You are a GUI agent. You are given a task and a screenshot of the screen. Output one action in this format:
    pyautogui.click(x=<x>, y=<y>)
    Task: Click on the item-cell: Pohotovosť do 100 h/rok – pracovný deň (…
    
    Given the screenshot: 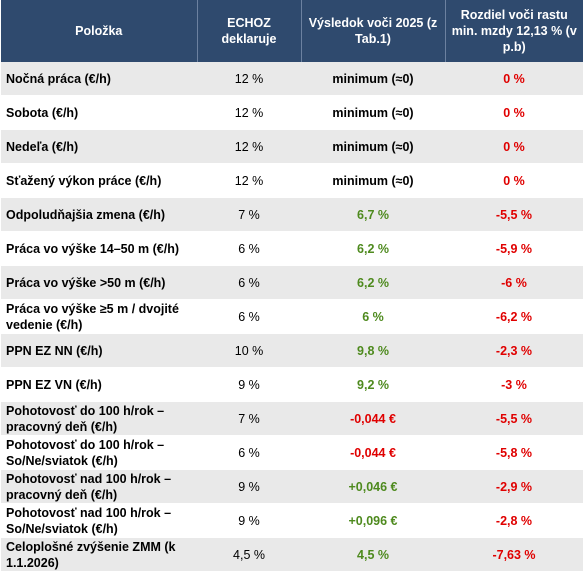 What is the action you would take?
    pyautogui.click(x=99, y=418)
    